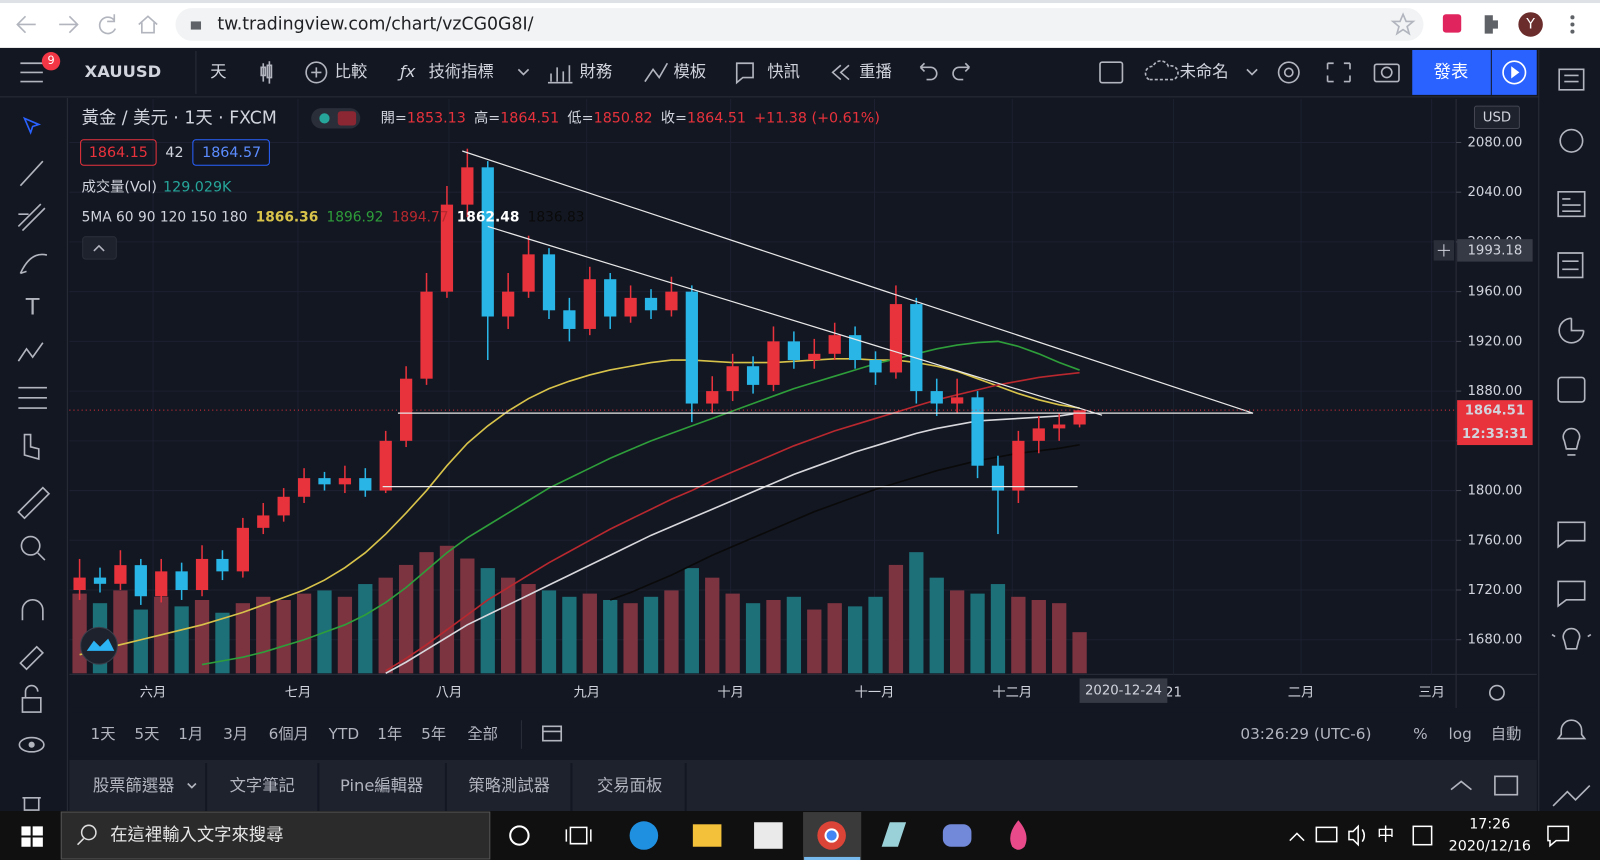 The image size is (1600, 860). I want to click on alert-button: 快訊, so click(783, 71).